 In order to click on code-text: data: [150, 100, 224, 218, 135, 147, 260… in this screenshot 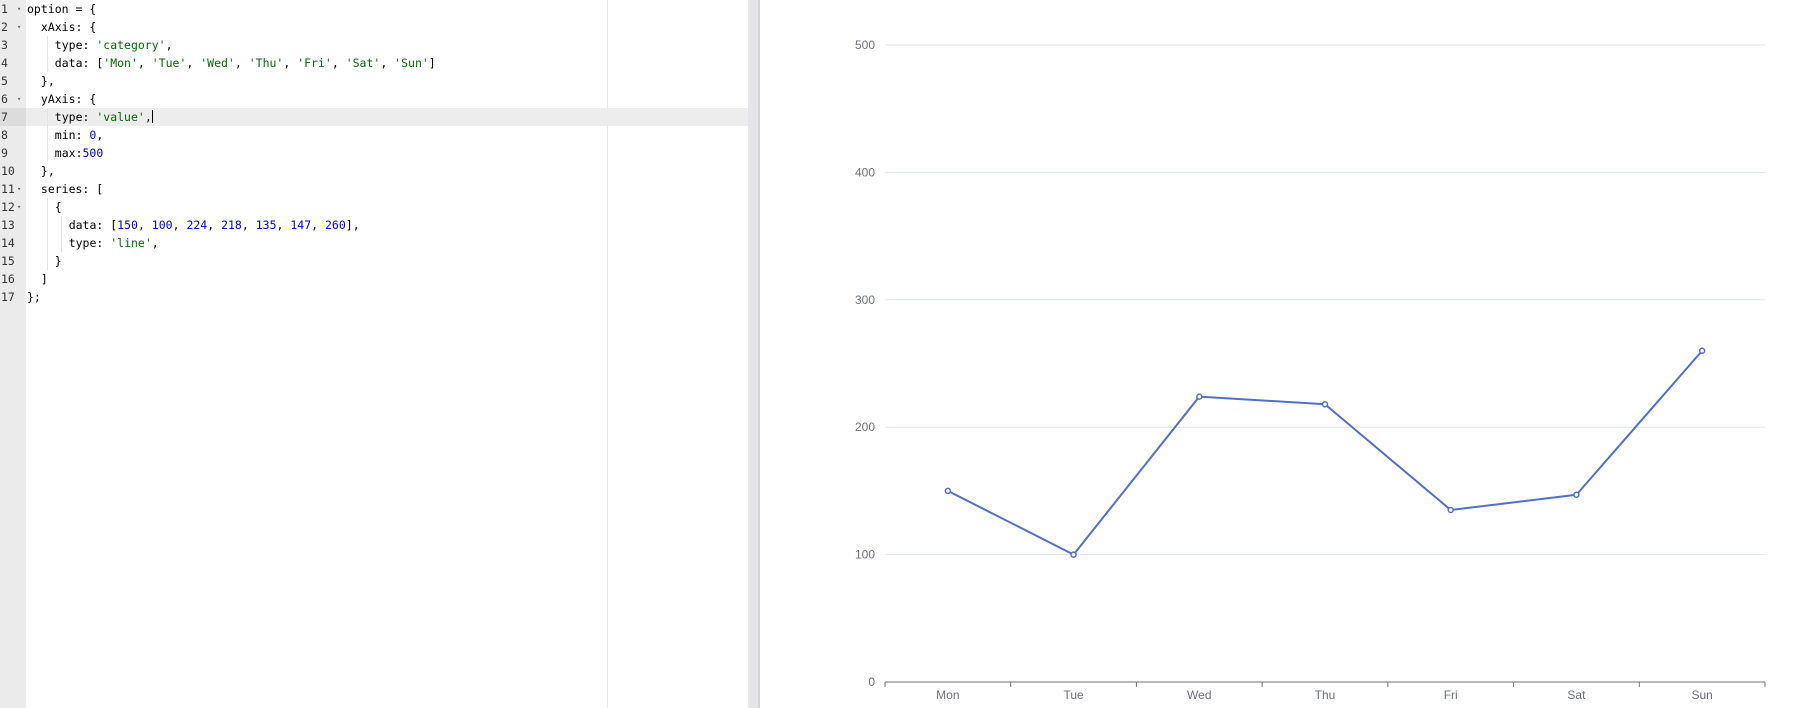, I will do `click(214, 225)`.